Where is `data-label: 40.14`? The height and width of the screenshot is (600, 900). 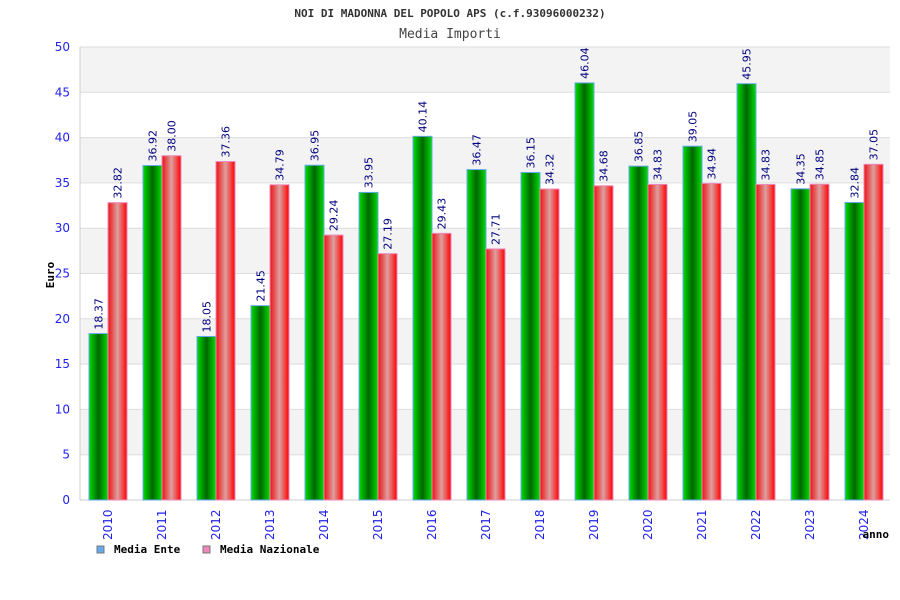 data-label: 40.14 is located at coordinates (423, 117).